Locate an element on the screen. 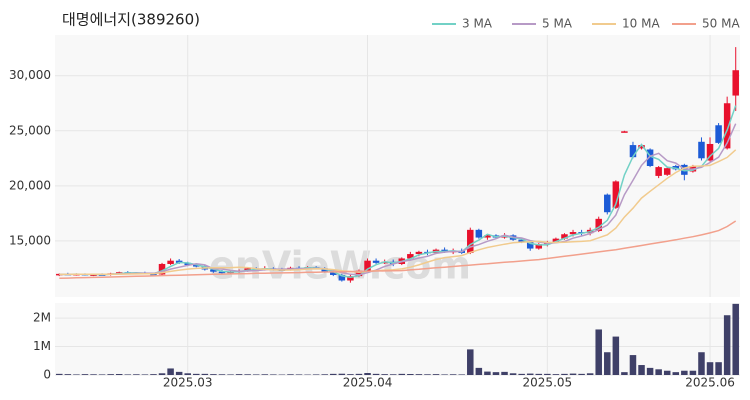 The height and width of the screenshot is (400, 750). volume-tick-label: 0 is located at coordinates (47, 375).